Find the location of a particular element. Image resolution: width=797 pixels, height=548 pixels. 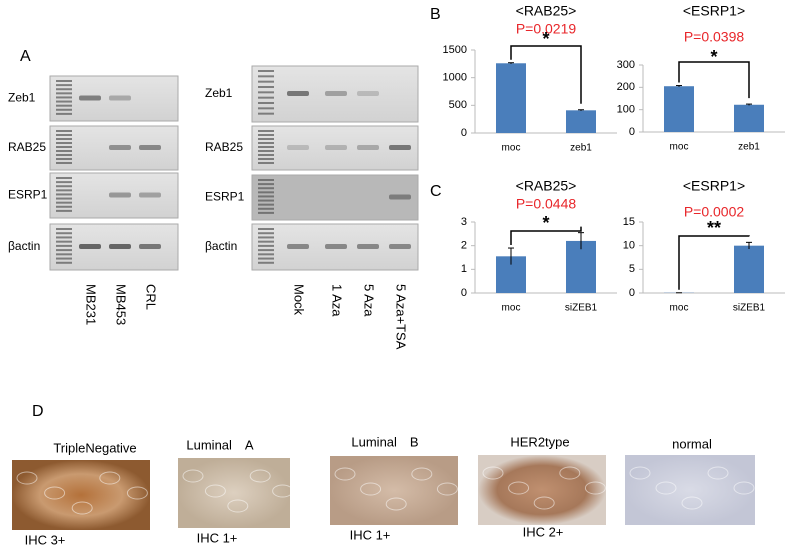

gel-row-label: Zeb1 is located at coordinates (219, 93).